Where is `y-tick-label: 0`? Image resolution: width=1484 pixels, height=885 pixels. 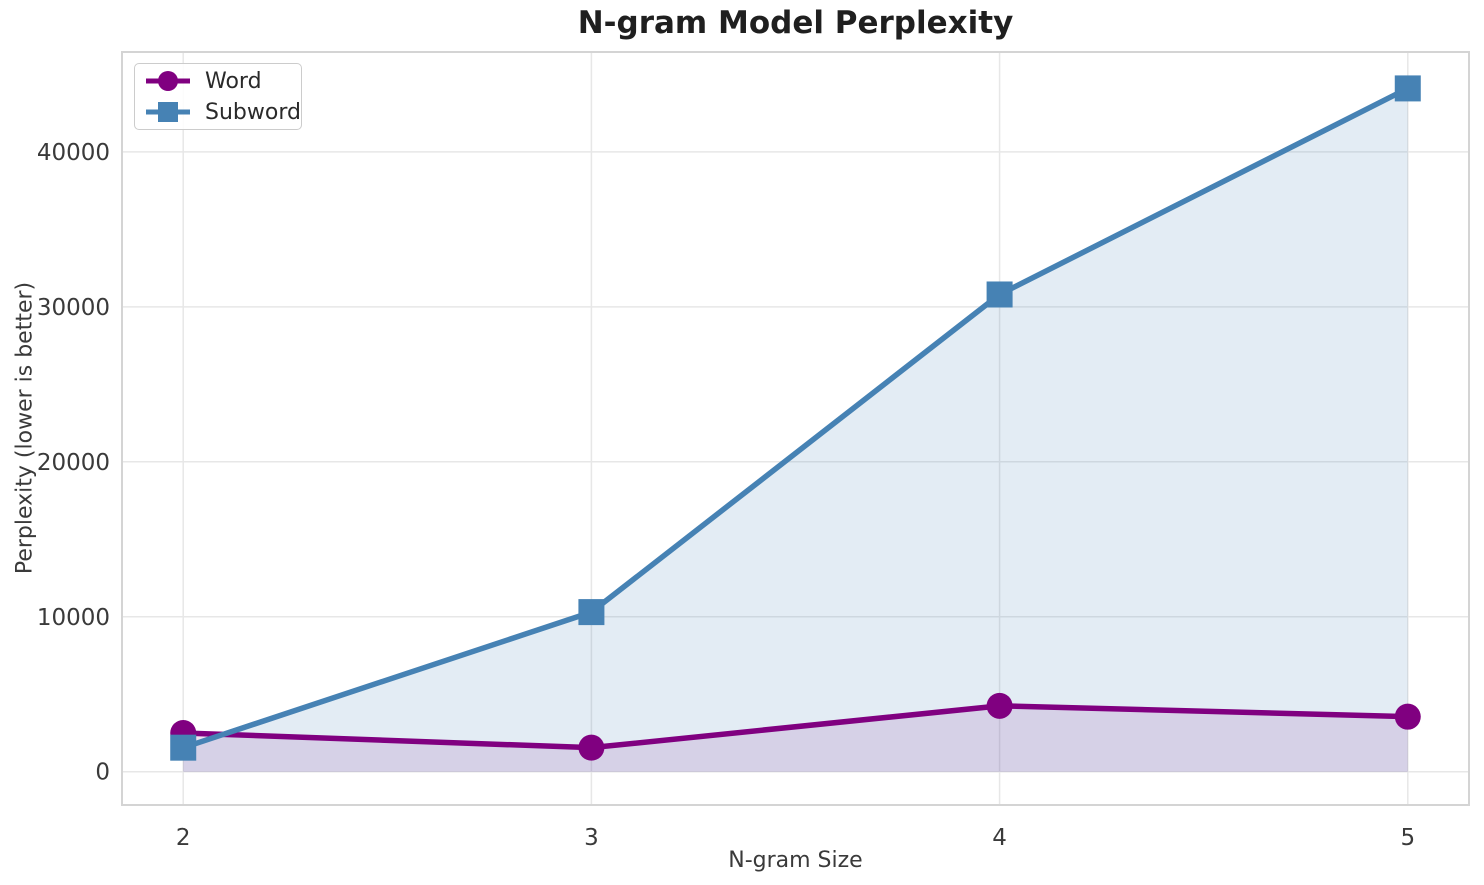 y-tick-label: 0 is located at coordinates (102, 773).